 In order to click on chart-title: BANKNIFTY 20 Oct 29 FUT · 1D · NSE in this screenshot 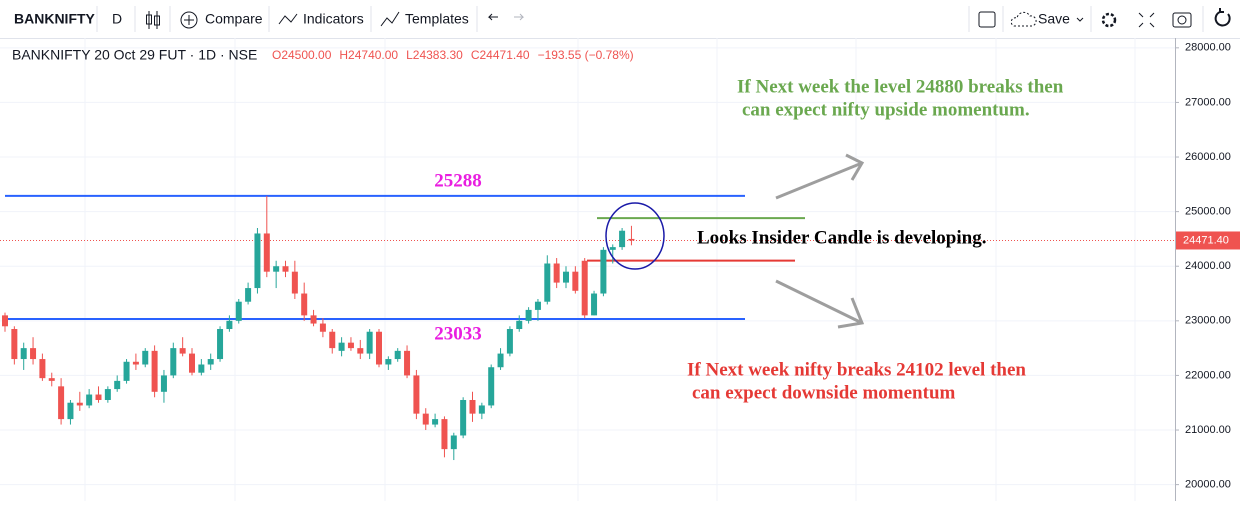, I will do `click(134, 55)`.